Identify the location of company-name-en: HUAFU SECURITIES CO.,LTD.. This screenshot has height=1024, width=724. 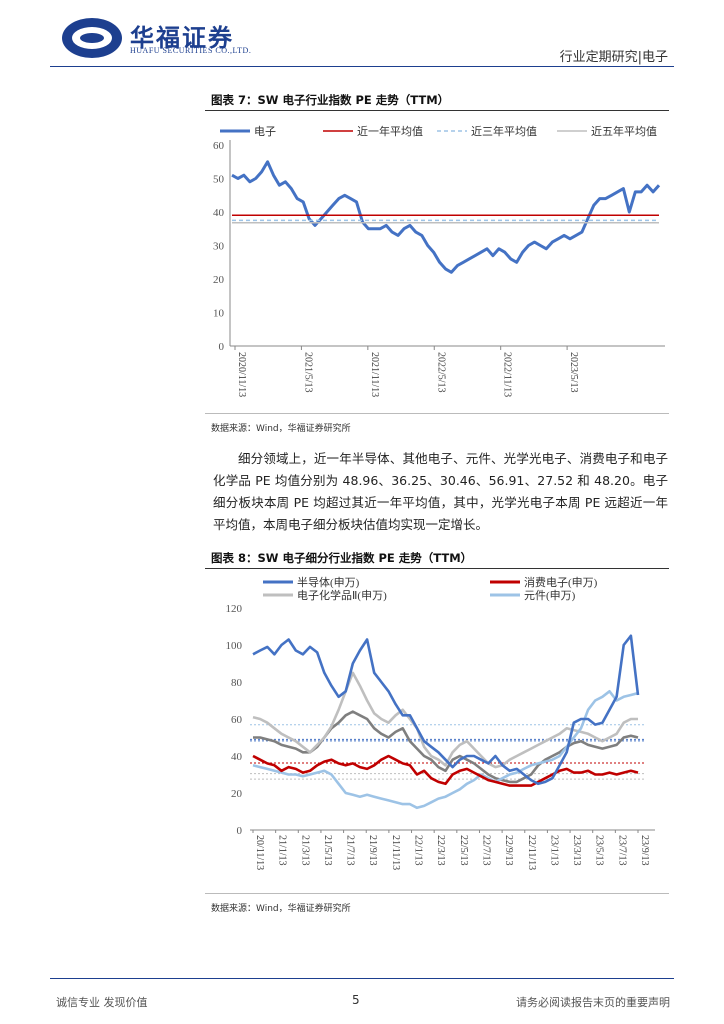
(191, 50).